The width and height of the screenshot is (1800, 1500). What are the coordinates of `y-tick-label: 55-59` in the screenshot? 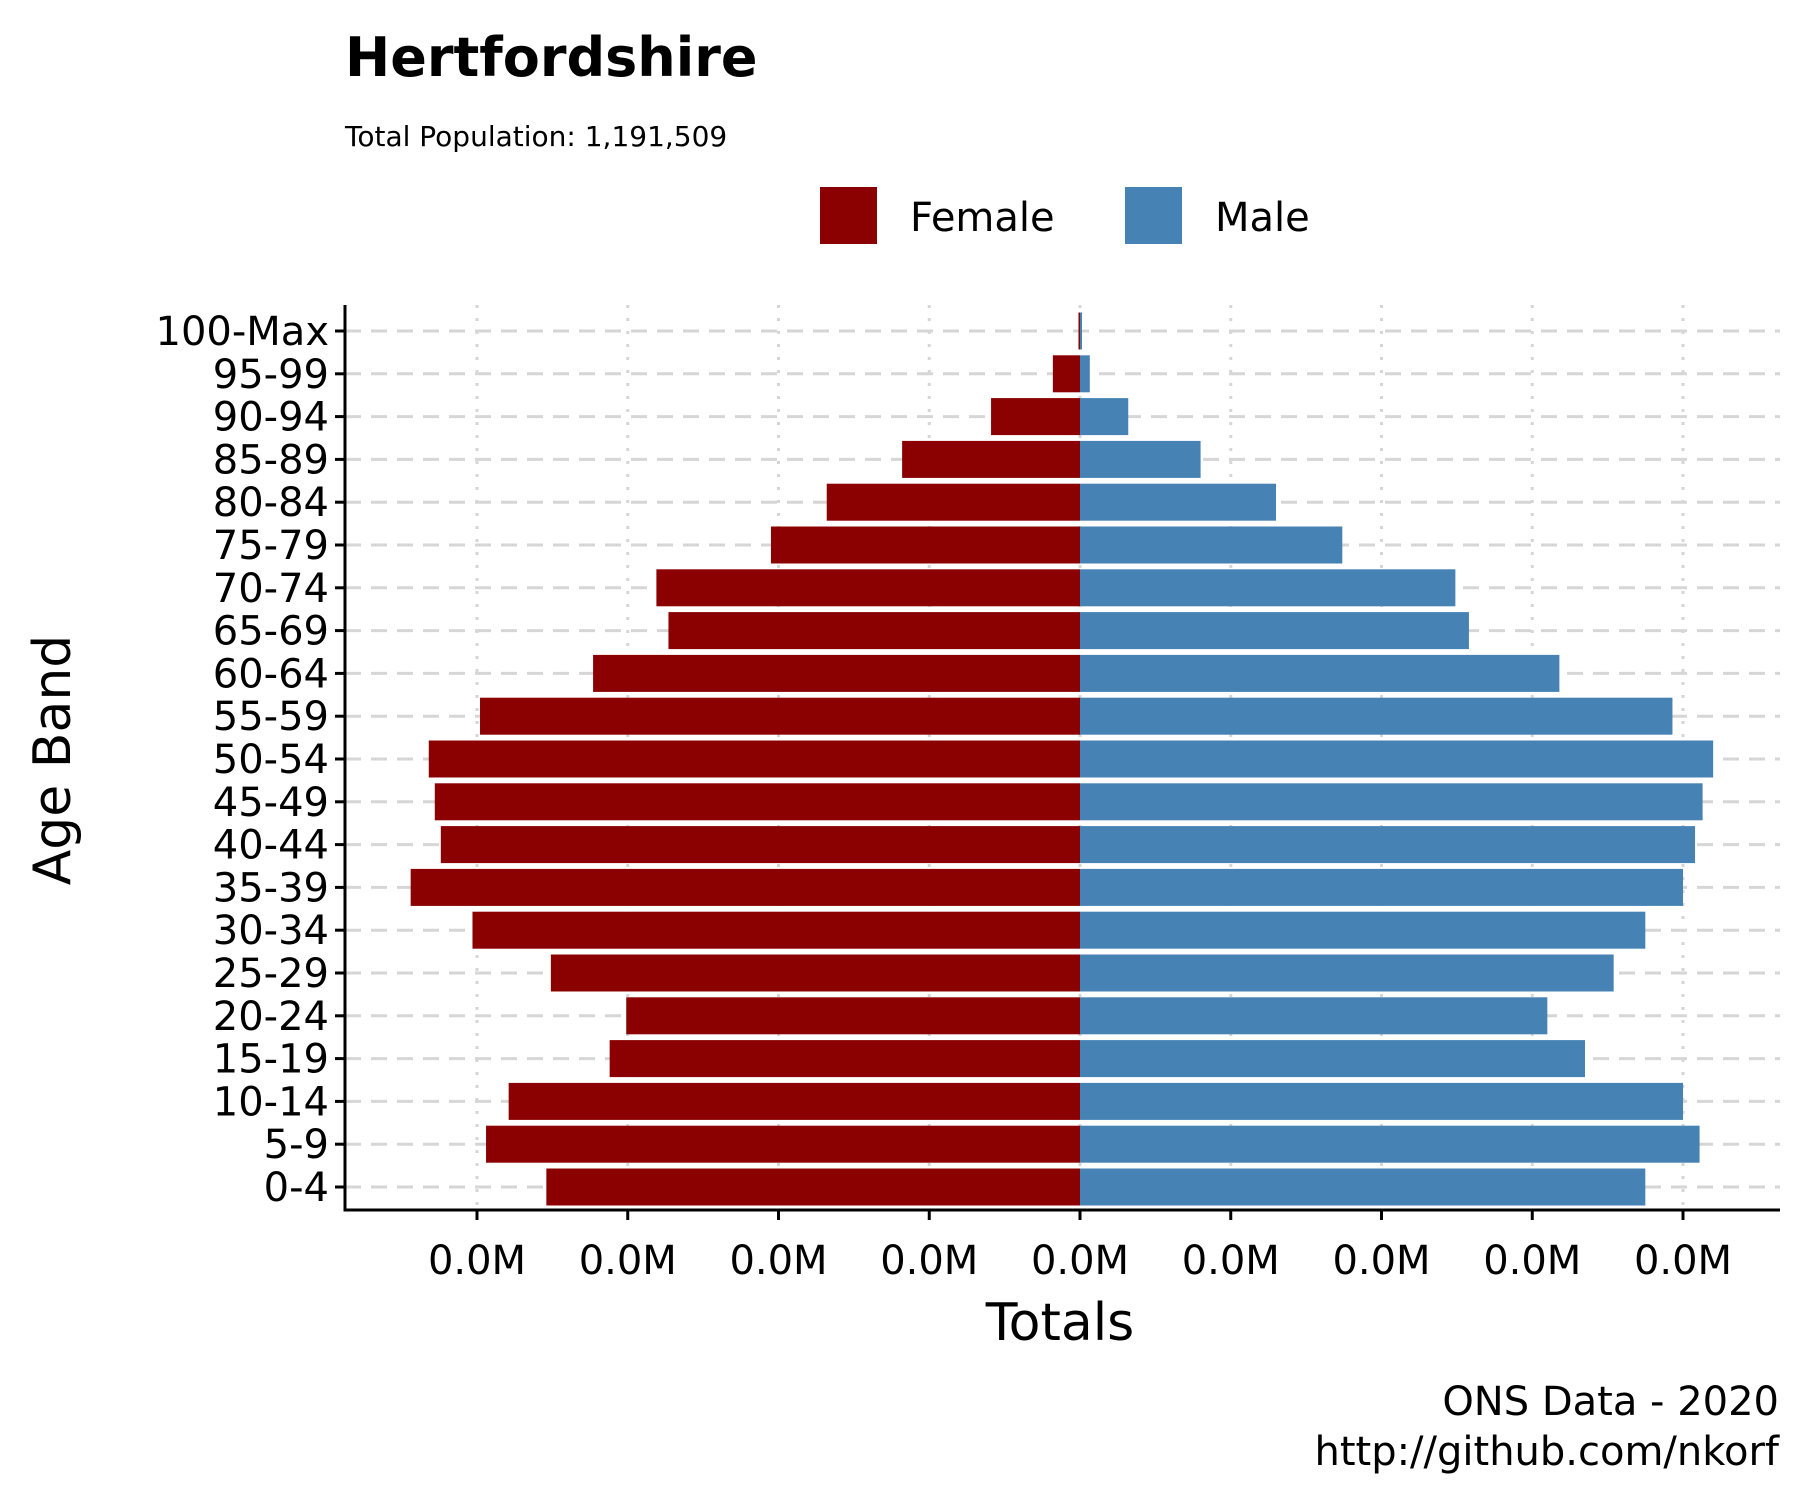 It's located at (271, 717).